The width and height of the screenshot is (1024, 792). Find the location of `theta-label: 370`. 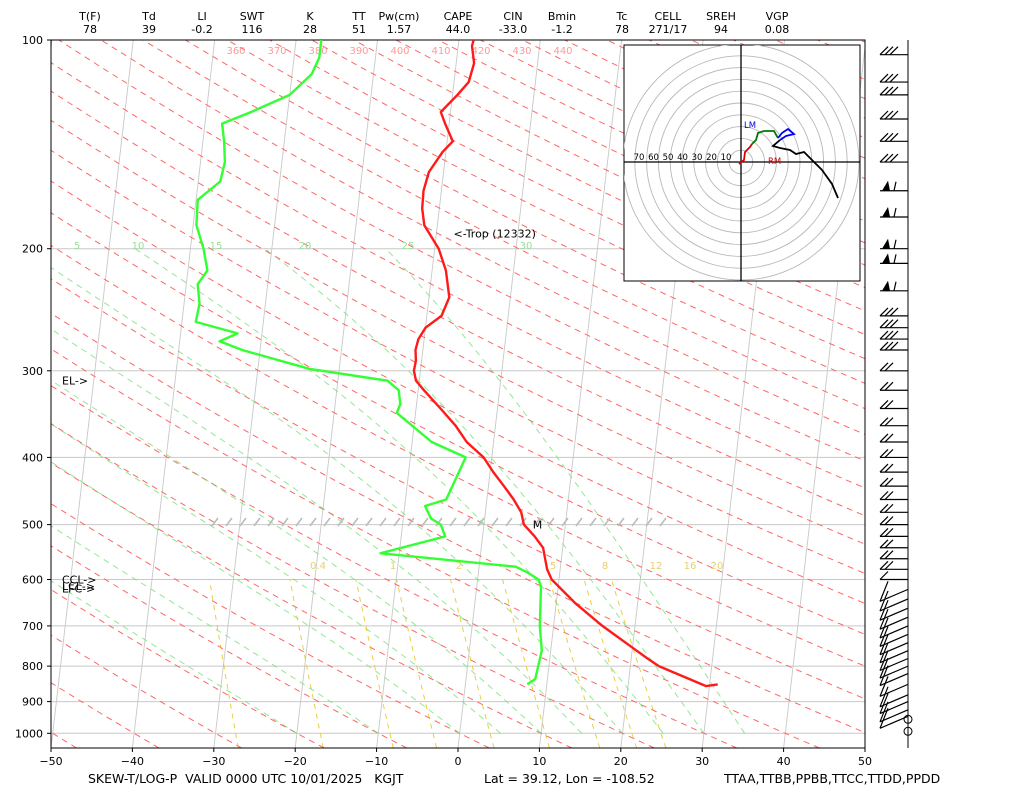

theta-label: 370 is located at coordinates (276, 51).